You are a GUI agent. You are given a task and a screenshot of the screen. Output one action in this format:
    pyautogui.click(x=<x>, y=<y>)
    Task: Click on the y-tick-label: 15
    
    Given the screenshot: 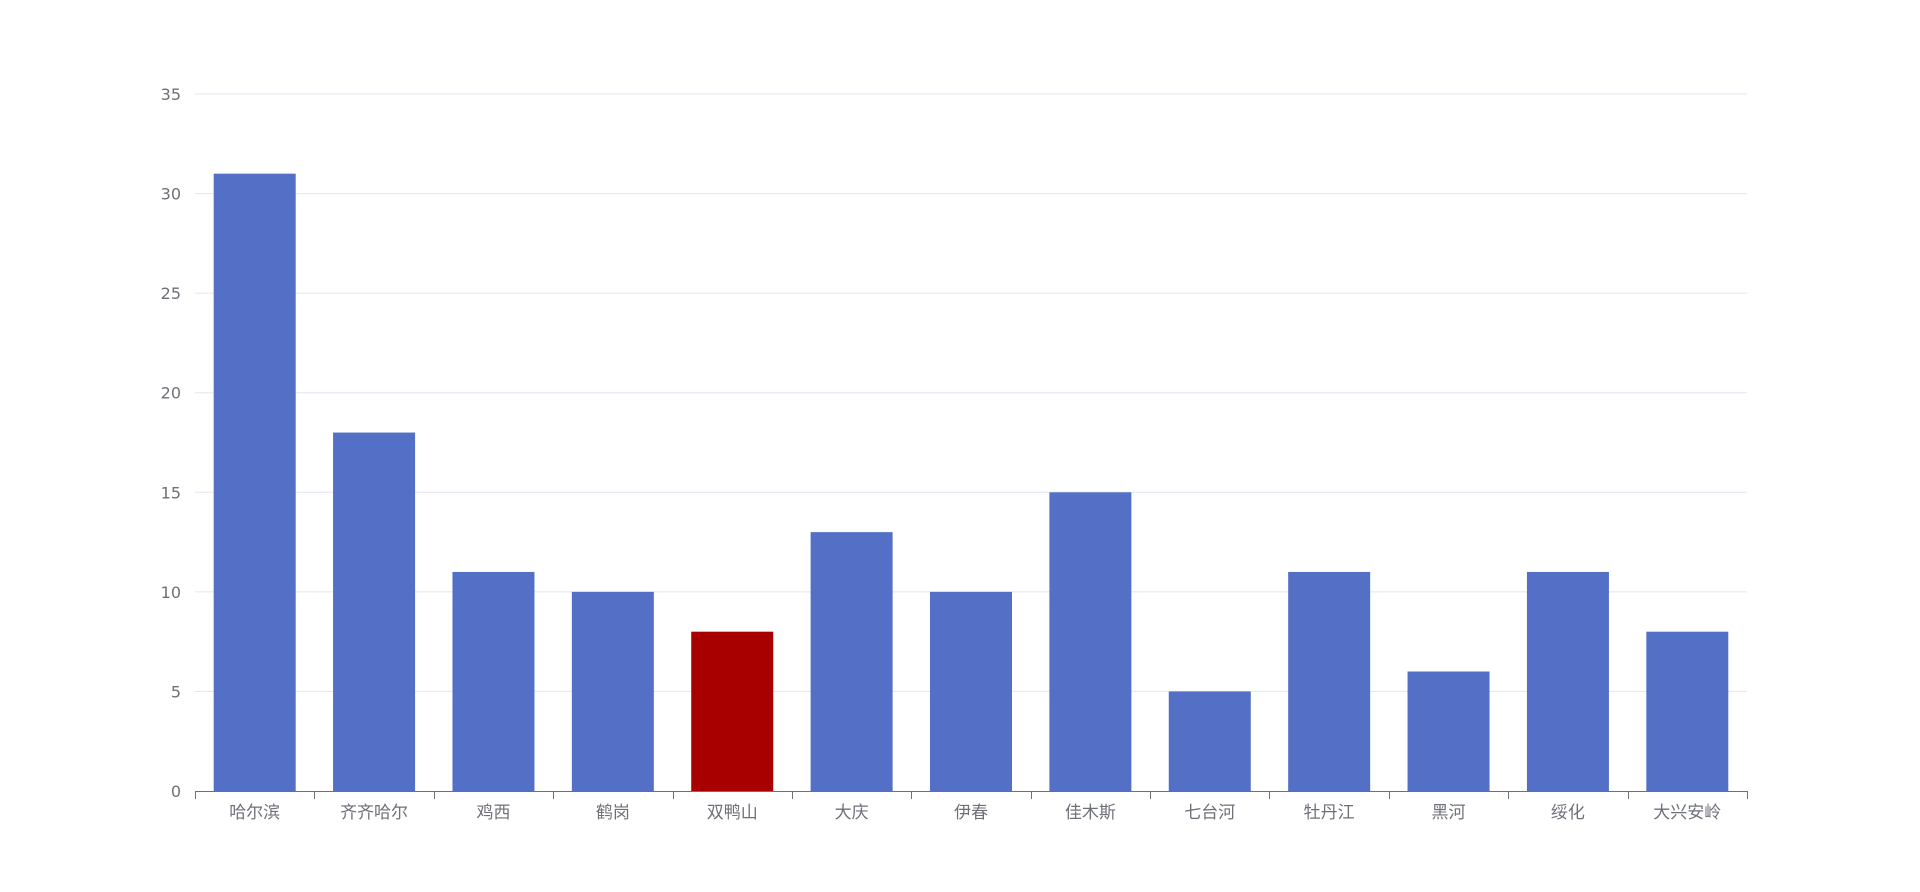 What is the action you would take?
    pyautogui.click(x=171, y=492)
    